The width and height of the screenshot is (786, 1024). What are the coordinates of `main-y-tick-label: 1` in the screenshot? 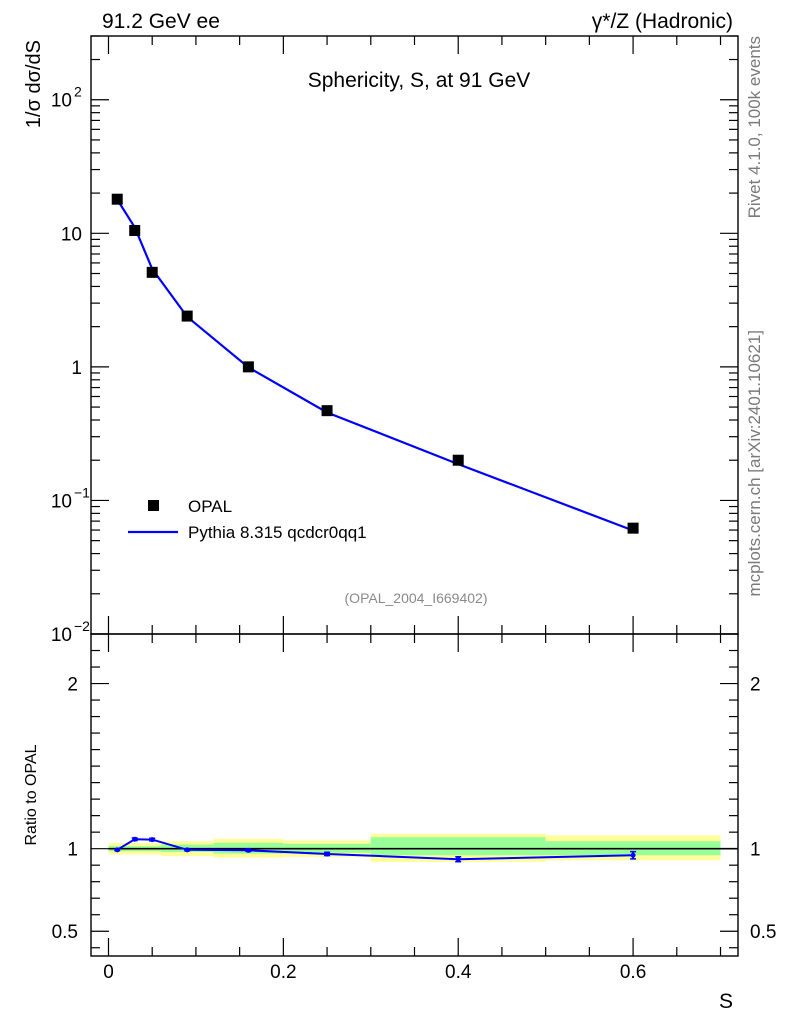 It's located at (76, 368).